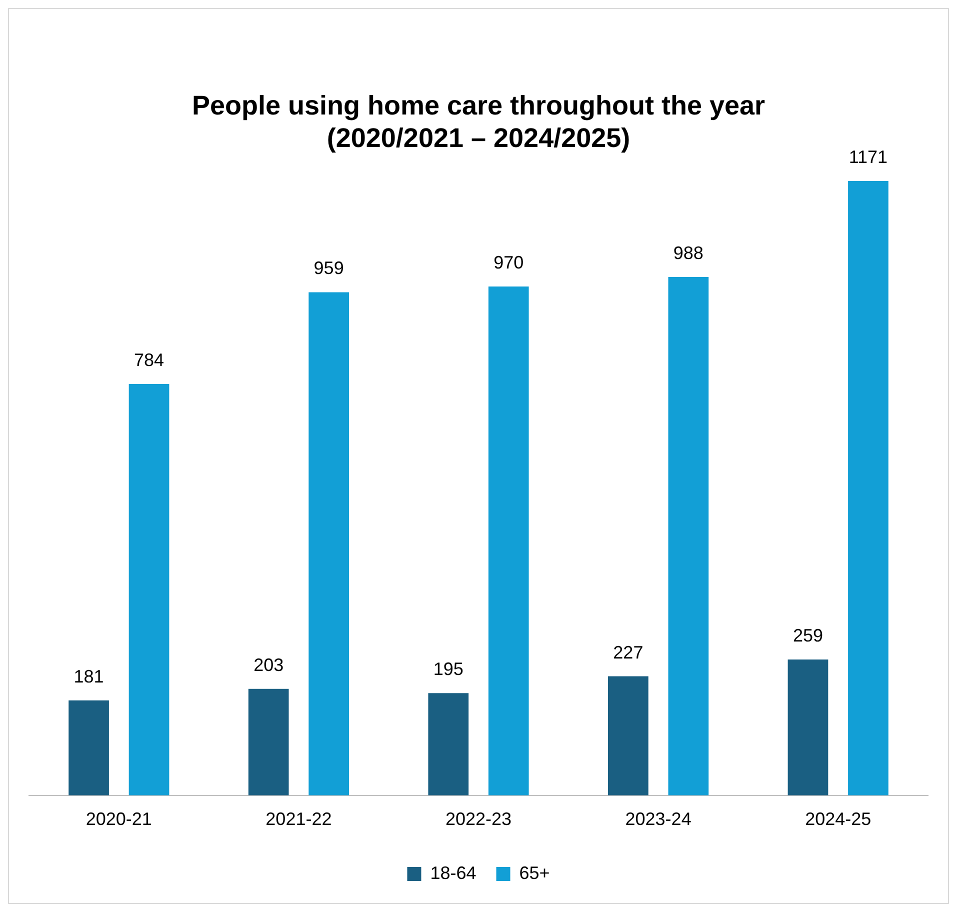 Image resolution: width=961 pixels, height=916 pixels. Describe the element at coordinates (299, 819) in the screenshot. I see `x-tick-label: 2021-22` at that location.